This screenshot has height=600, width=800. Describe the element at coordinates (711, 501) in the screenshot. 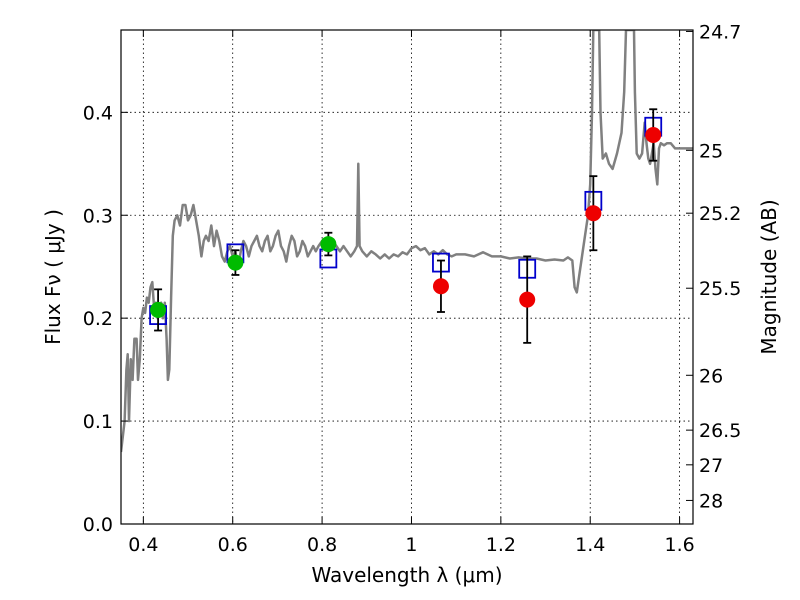

I see `y2-tick-label: 28` at that location.